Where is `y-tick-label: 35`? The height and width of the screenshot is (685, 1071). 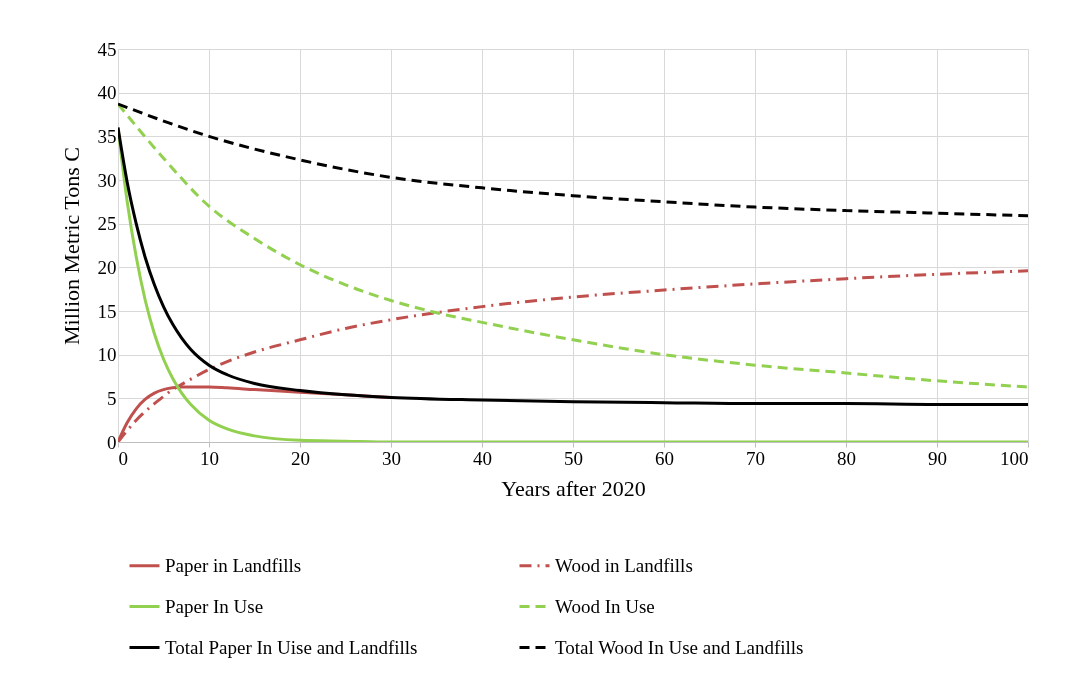
y-tick-label: 35 is located at coordinates (107, 136).